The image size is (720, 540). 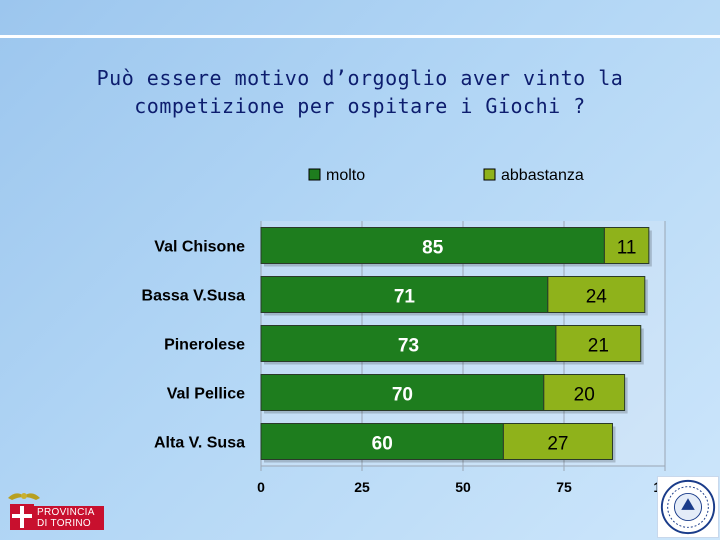 What do you see at coordinates (199, 247) in the screenshot?
I see `category-label-0: Val Chisone` at bounding box center [199, 247].